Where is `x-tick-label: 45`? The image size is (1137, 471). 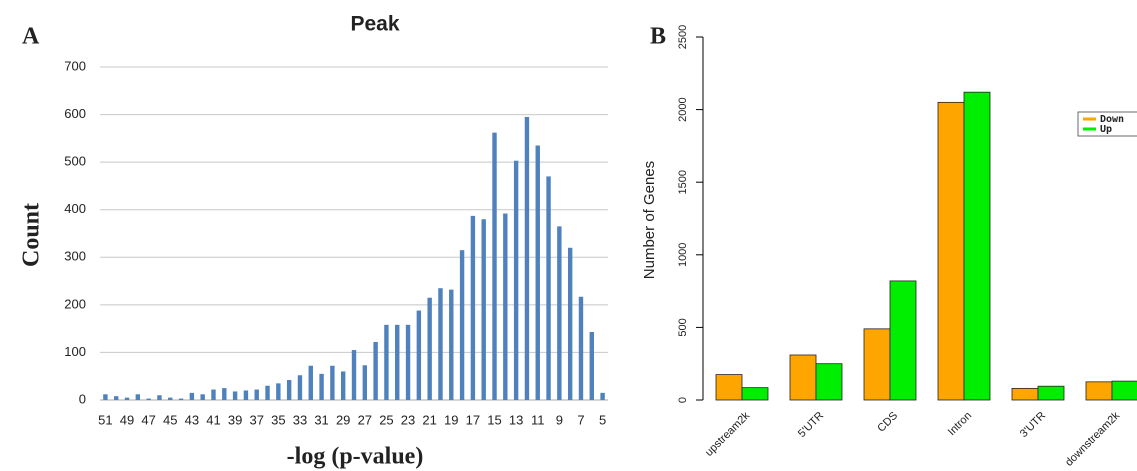 x-tick-label: 45 is located at coordinates (170, 419).